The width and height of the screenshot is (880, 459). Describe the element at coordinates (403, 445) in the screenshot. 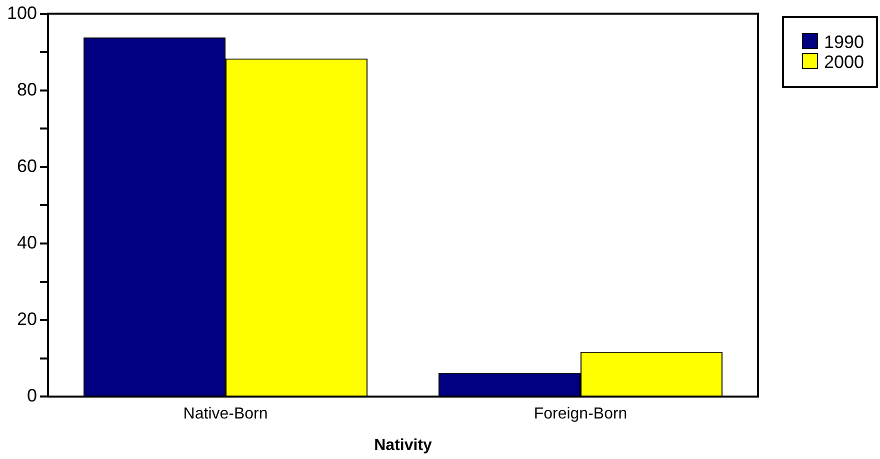

I see `x-axis-title: Nativity` at that location.